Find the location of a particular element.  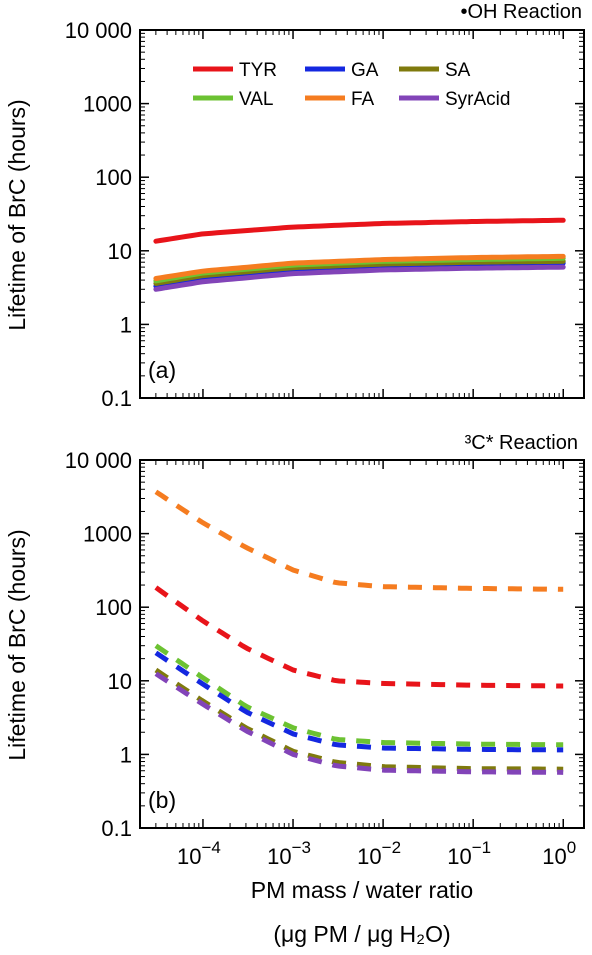

legend-label: FA is located at coordinates (363, 99).